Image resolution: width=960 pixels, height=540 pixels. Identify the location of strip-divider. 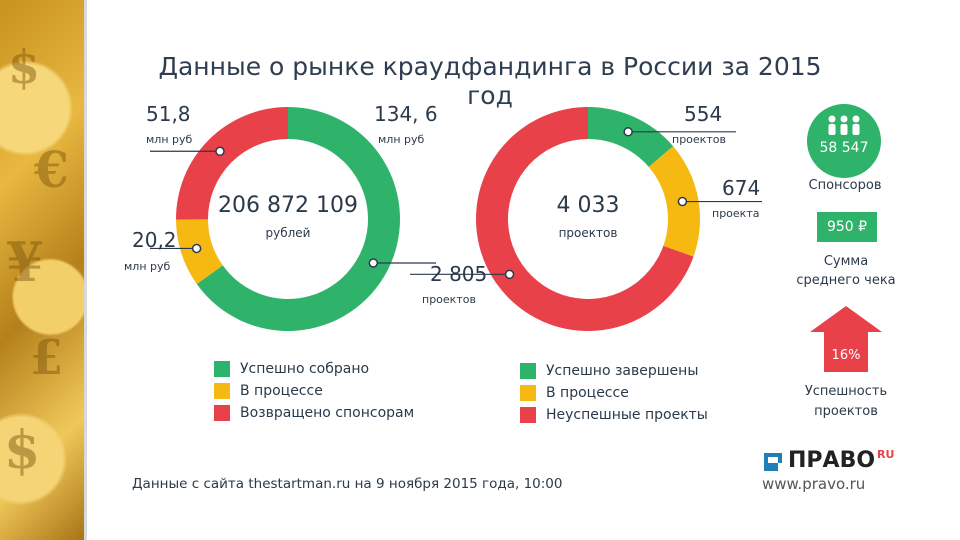
(85, 270).